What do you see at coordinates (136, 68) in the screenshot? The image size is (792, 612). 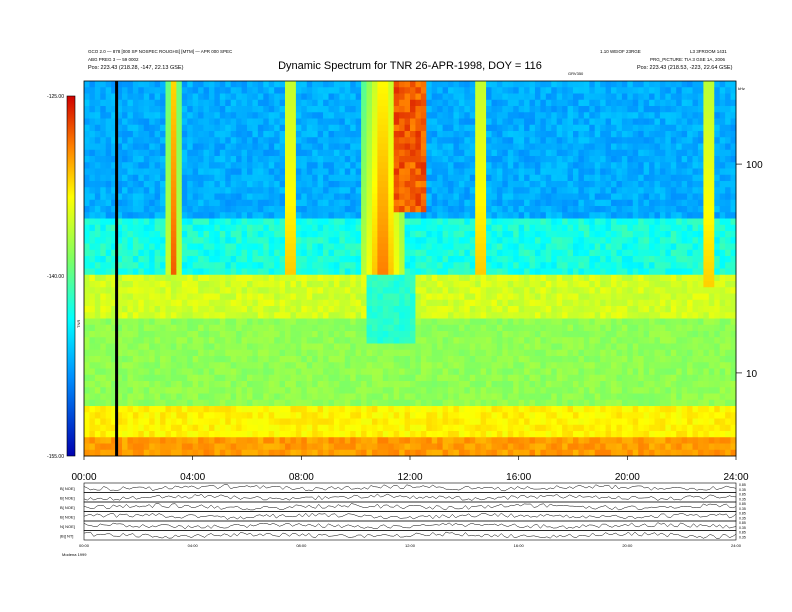 I see `header-left-line: Pos: 223.43 (218.28, -147, 22.13 GSE)` at bounding box center [136, 68].